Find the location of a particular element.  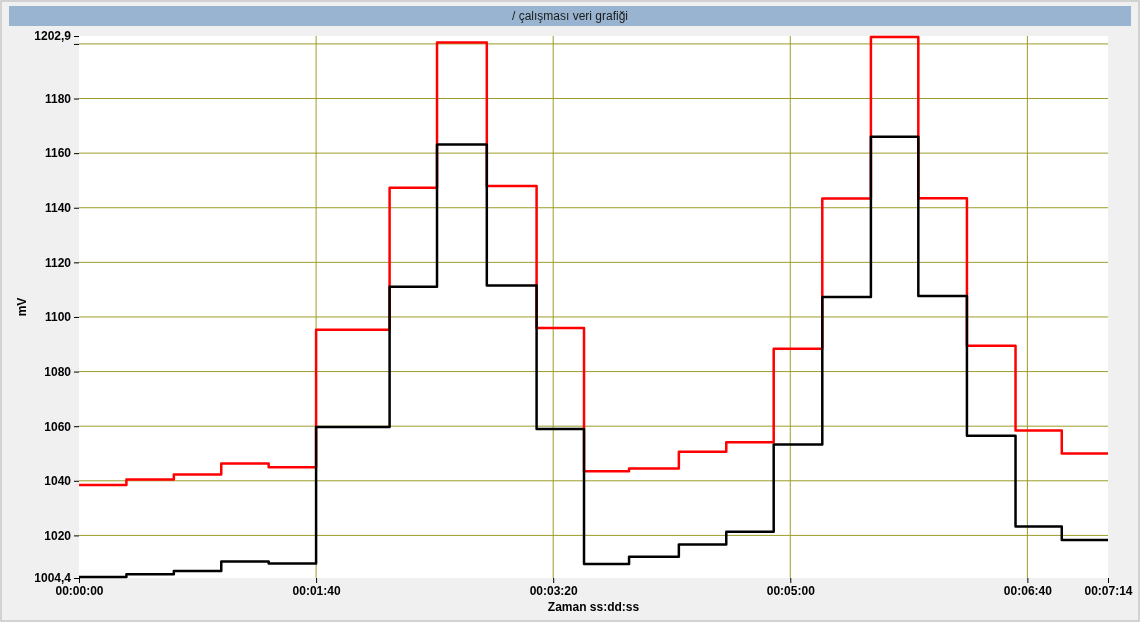

y-tick-label: 1040 is located at coordinates (58, 481).